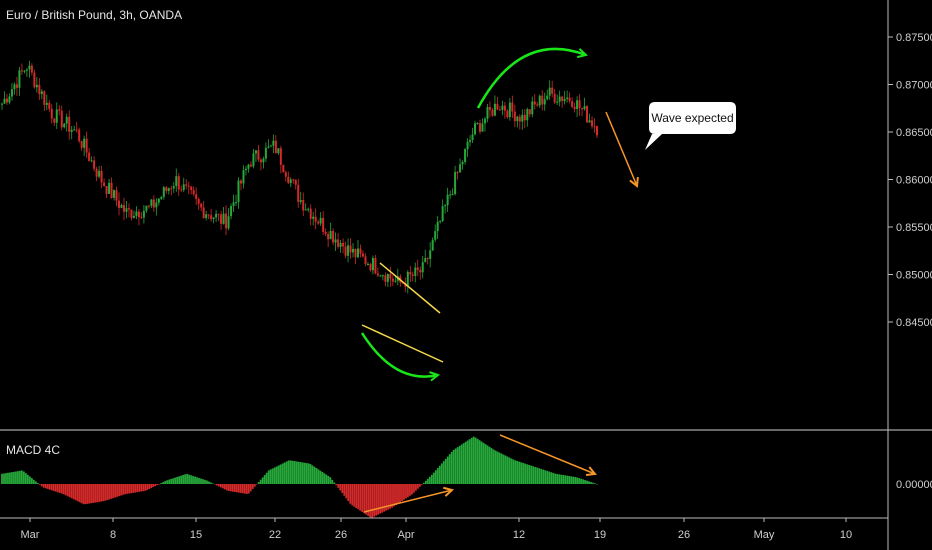  What do you see at coordinates (437, 529) in the screenshot?
I see `time-axis: Mar 8 15 22 26 Apr 12 19 26 May 10` at bounding box center [437, 529].